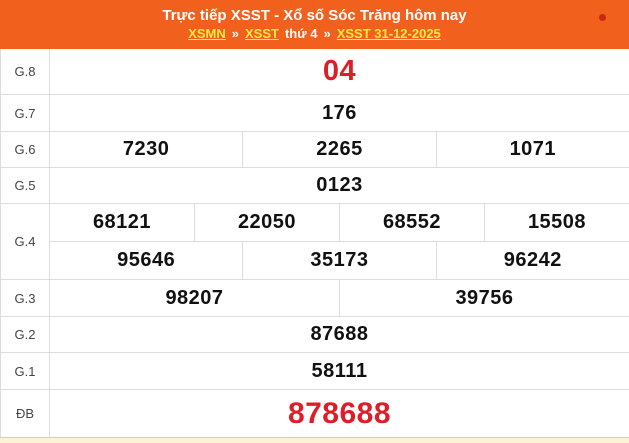 Image resolution: width=629 pixels, height=443 pixels. Describe the element at coordinates (602, 17) in the screenshot. I see `live-dot-icon` at that location.